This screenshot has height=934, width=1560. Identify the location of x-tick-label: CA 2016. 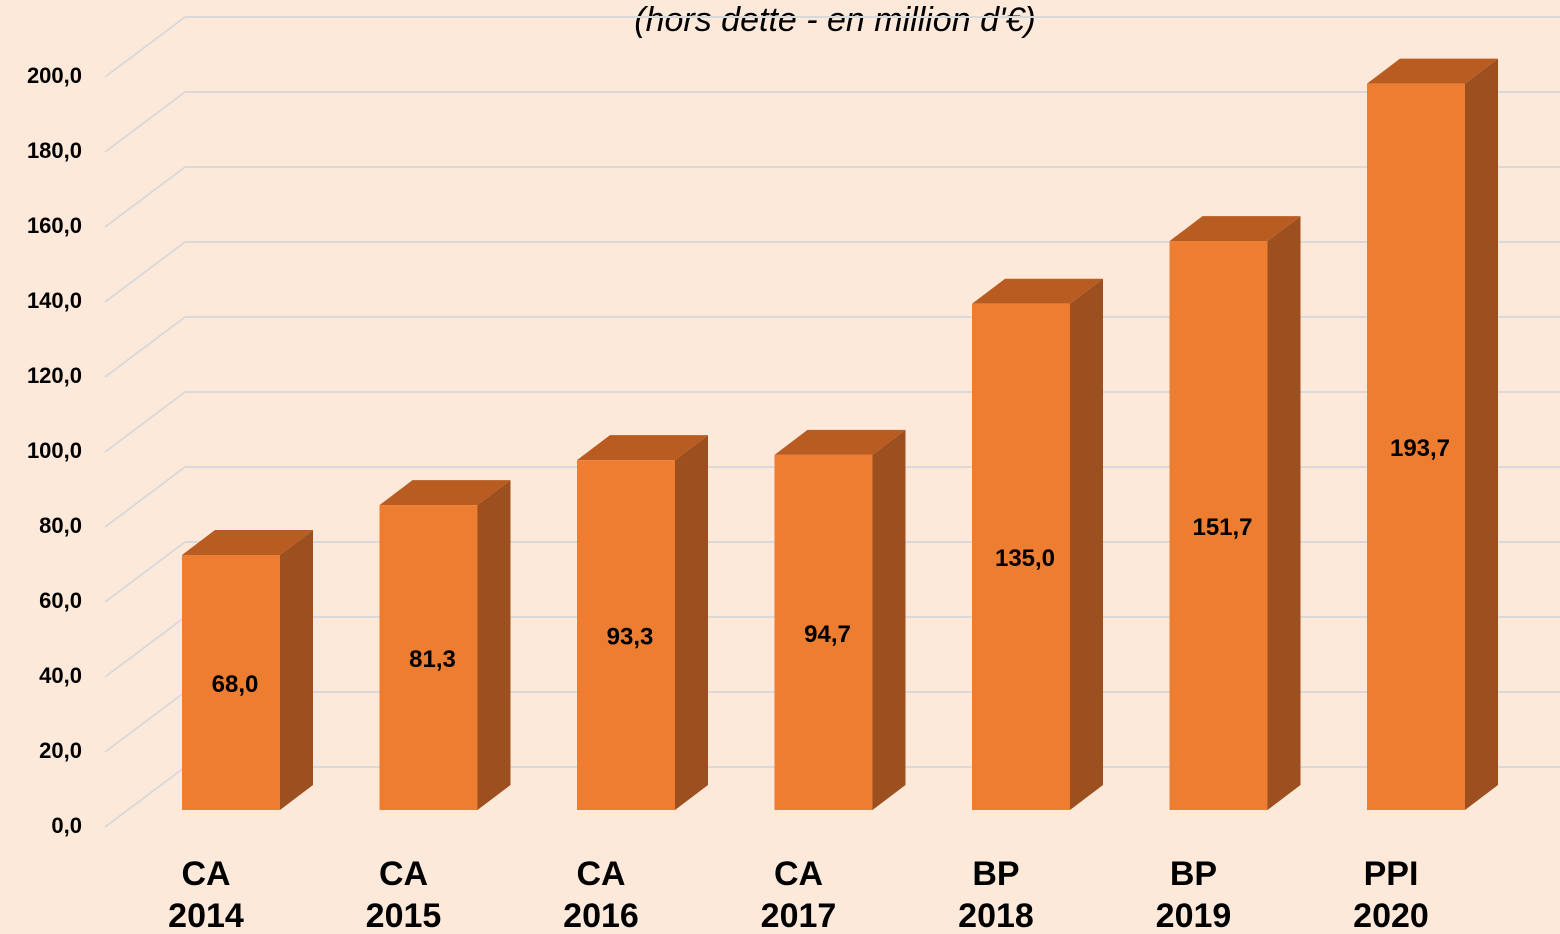
(601, 894).